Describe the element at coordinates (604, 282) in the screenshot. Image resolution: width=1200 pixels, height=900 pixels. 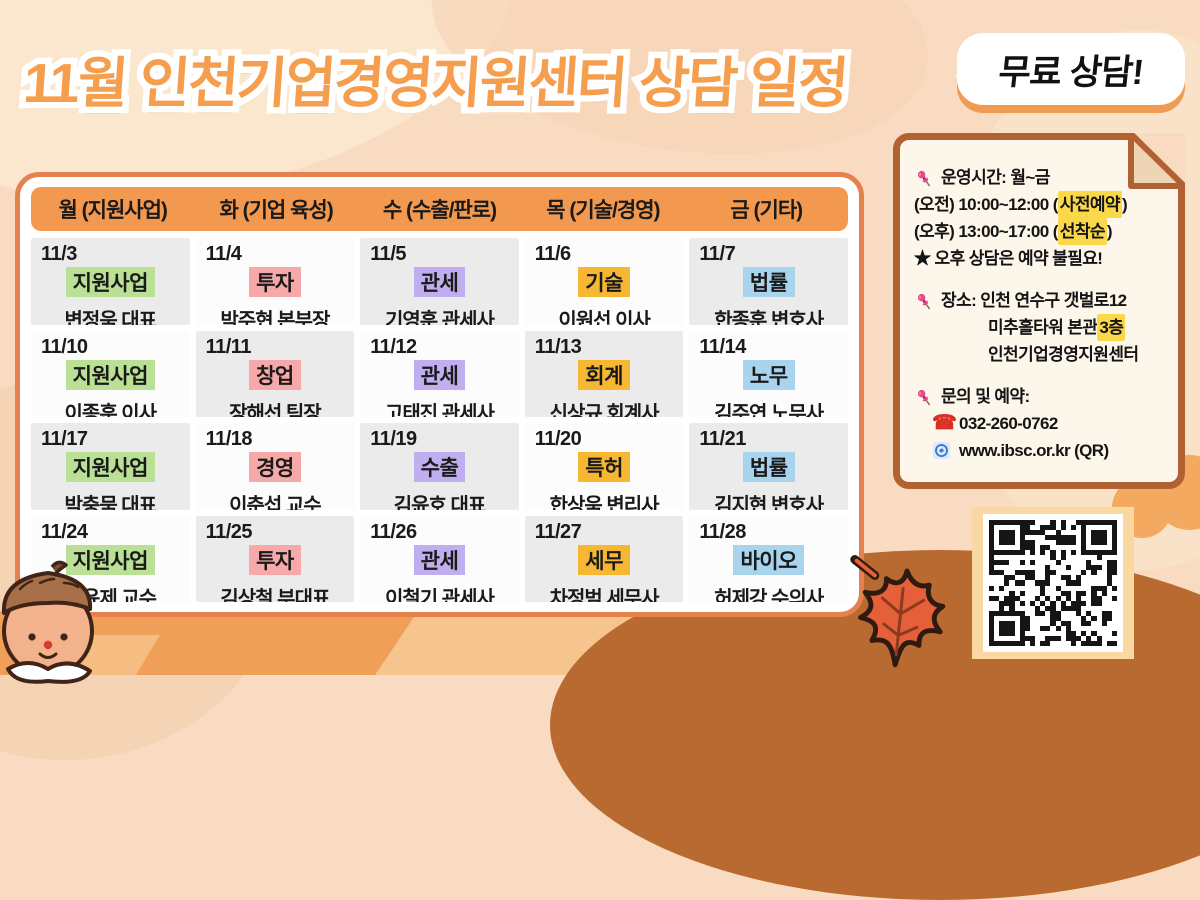
I see `cell-category-badge: 기술` at that location.